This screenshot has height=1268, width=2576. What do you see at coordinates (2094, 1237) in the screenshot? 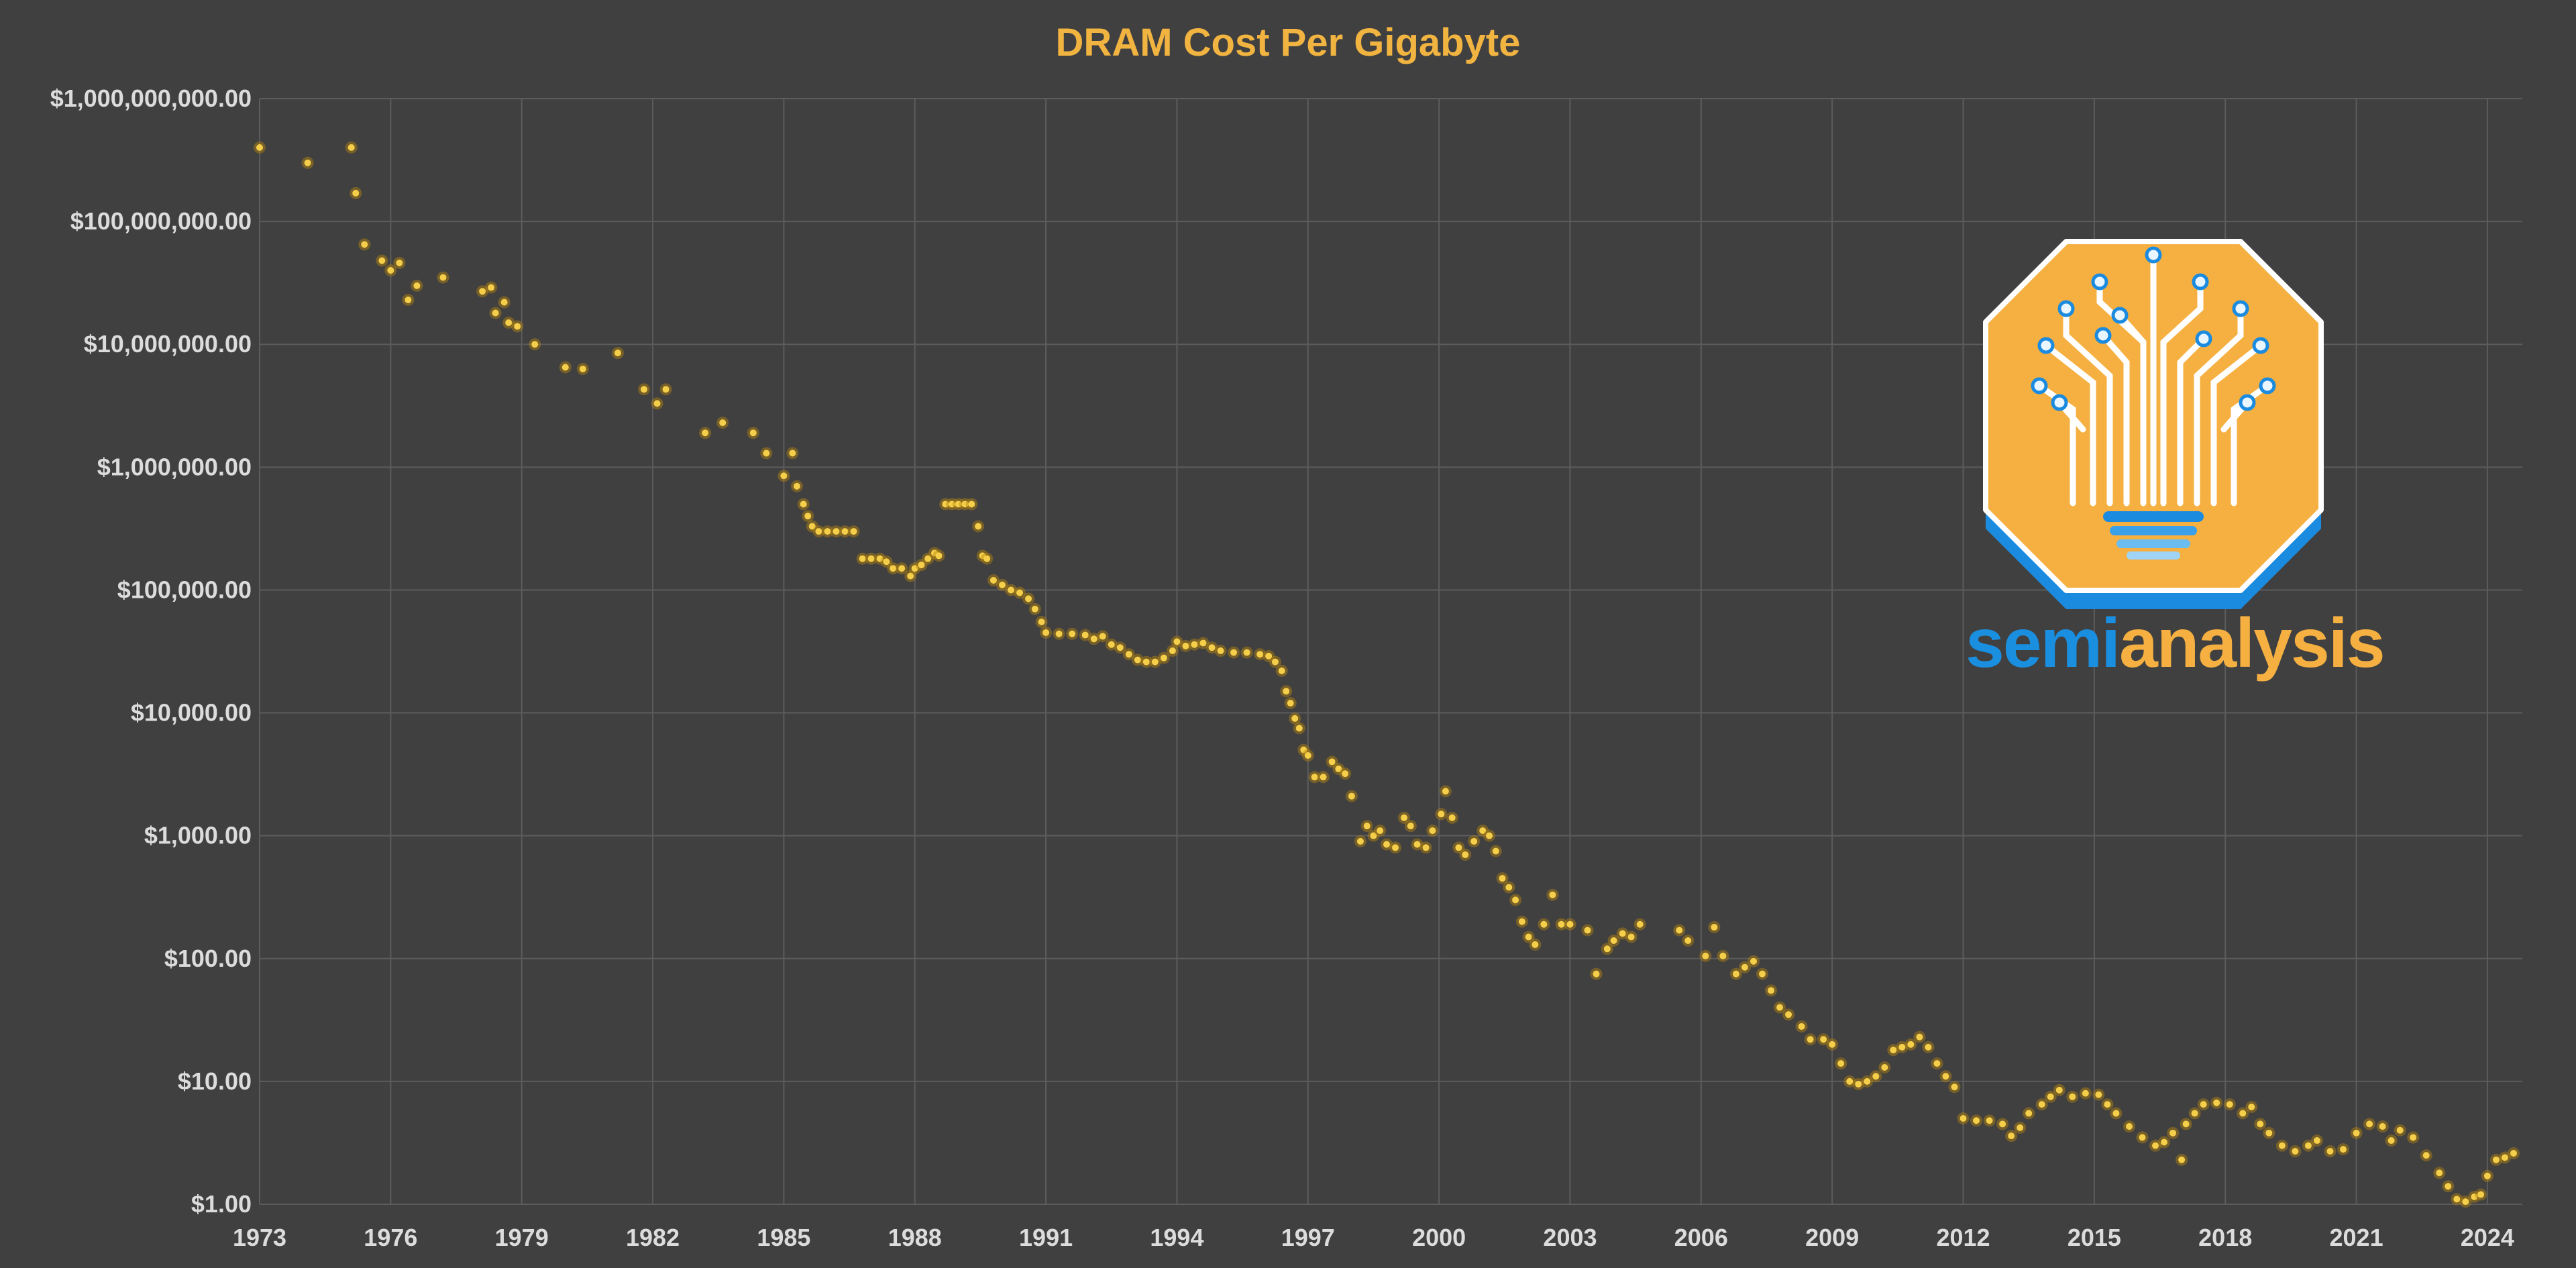
I see `x-tick-label: 2015` at bounding box center [2094, 1237].